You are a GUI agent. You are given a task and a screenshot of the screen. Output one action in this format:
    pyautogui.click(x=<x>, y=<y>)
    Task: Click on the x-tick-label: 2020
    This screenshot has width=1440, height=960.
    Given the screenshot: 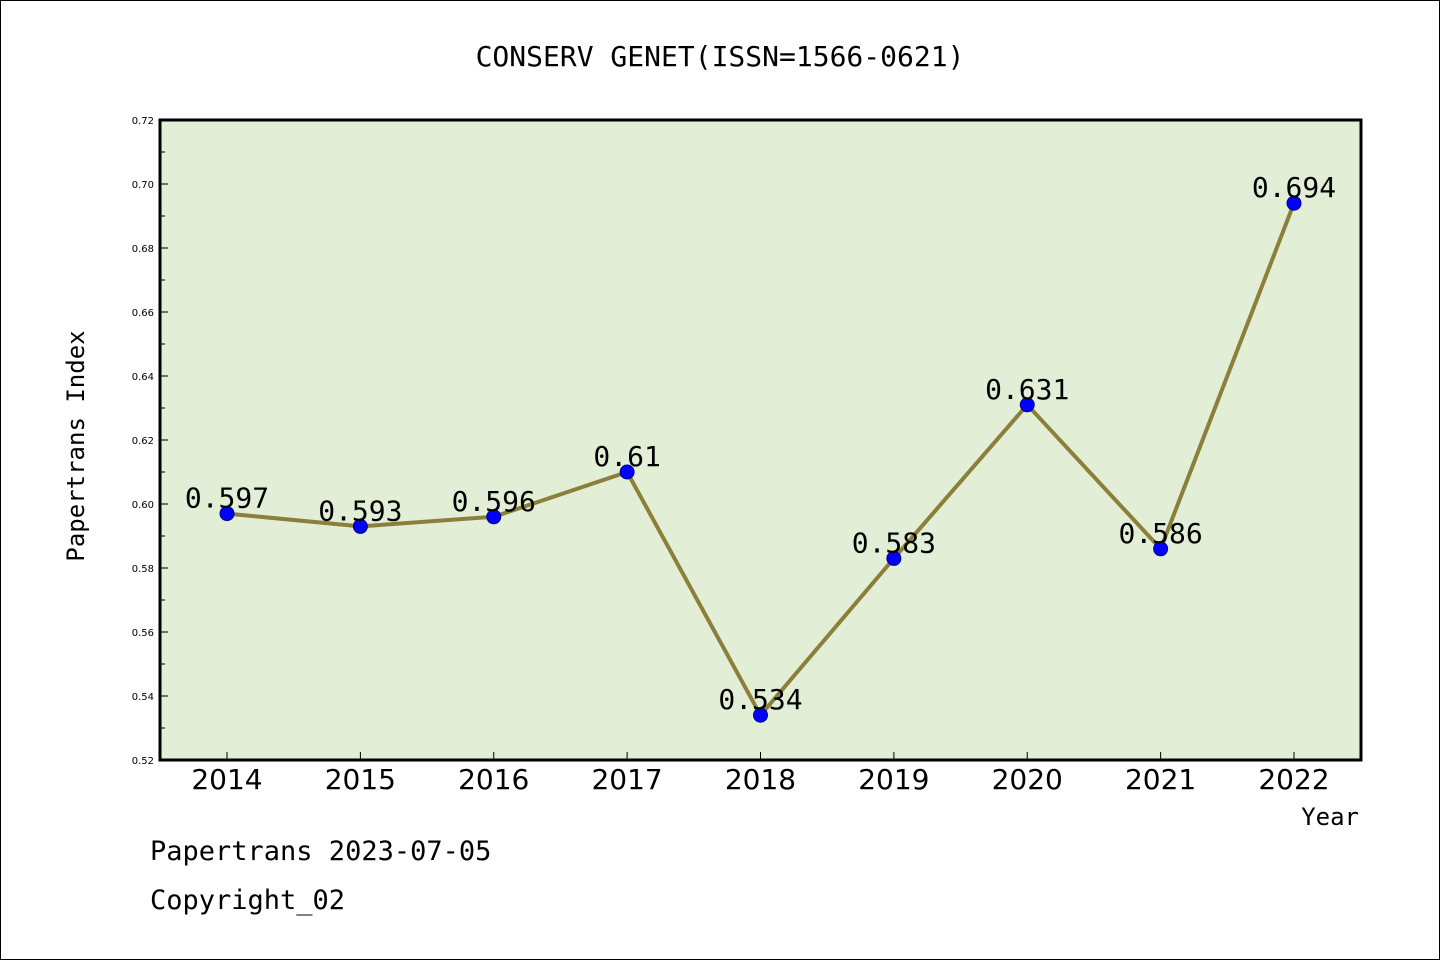 What is the action you would take?
    pyautogui.click(x=1027, y=779)
    